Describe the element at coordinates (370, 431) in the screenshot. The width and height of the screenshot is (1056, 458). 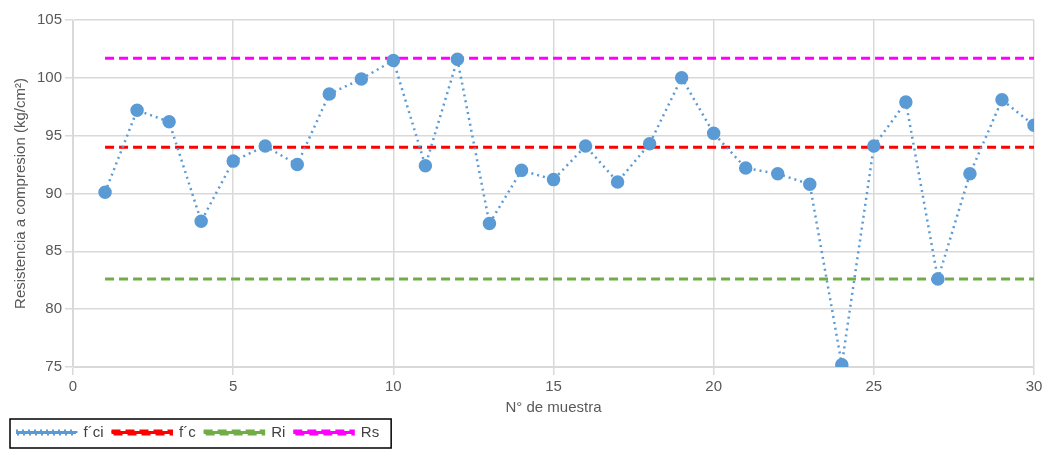
I see `legend-label: Rs` at that location.